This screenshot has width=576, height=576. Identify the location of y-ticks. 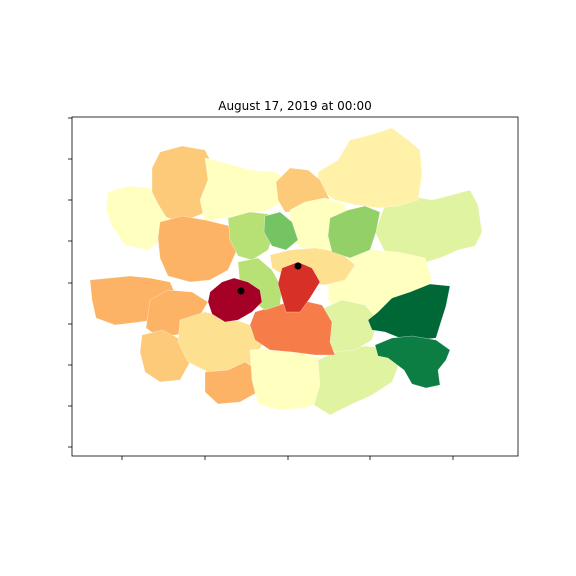
(70, 282).